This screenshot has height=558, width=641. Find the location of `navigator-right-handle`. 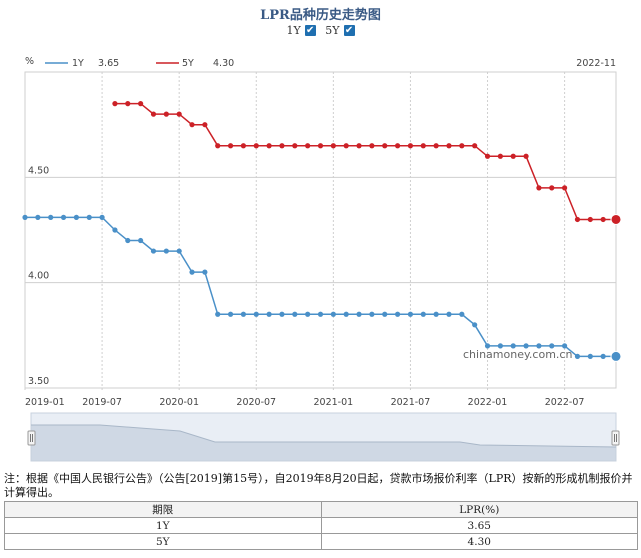

navigator-right-handle is located at coordinates (615, 438).